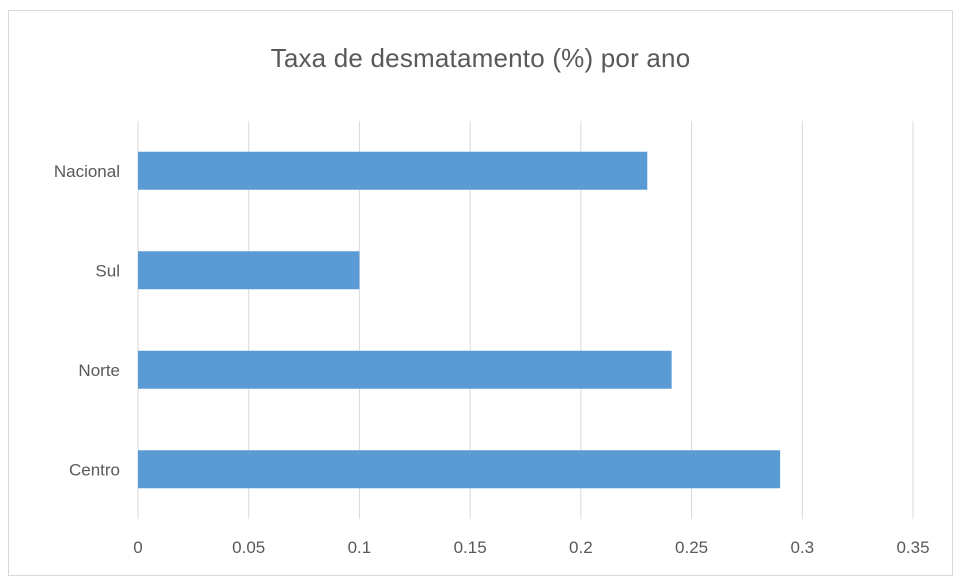  I want to click on x-tick-label: 0.3, so click(802, 547).